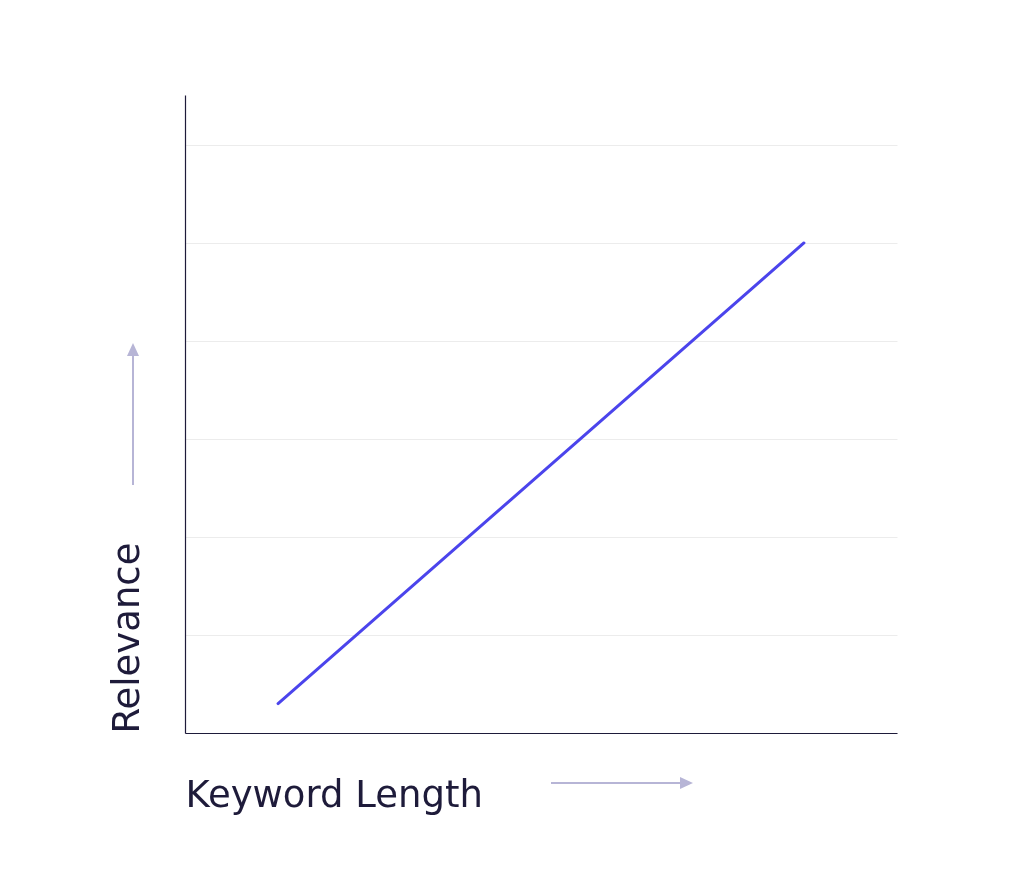 This screenshot has height=879, width=1024. What do you see at coordinates (126, 638) in the screenshot?
I see `y-axis-title: Relevance` at bounding box center [126, 638].